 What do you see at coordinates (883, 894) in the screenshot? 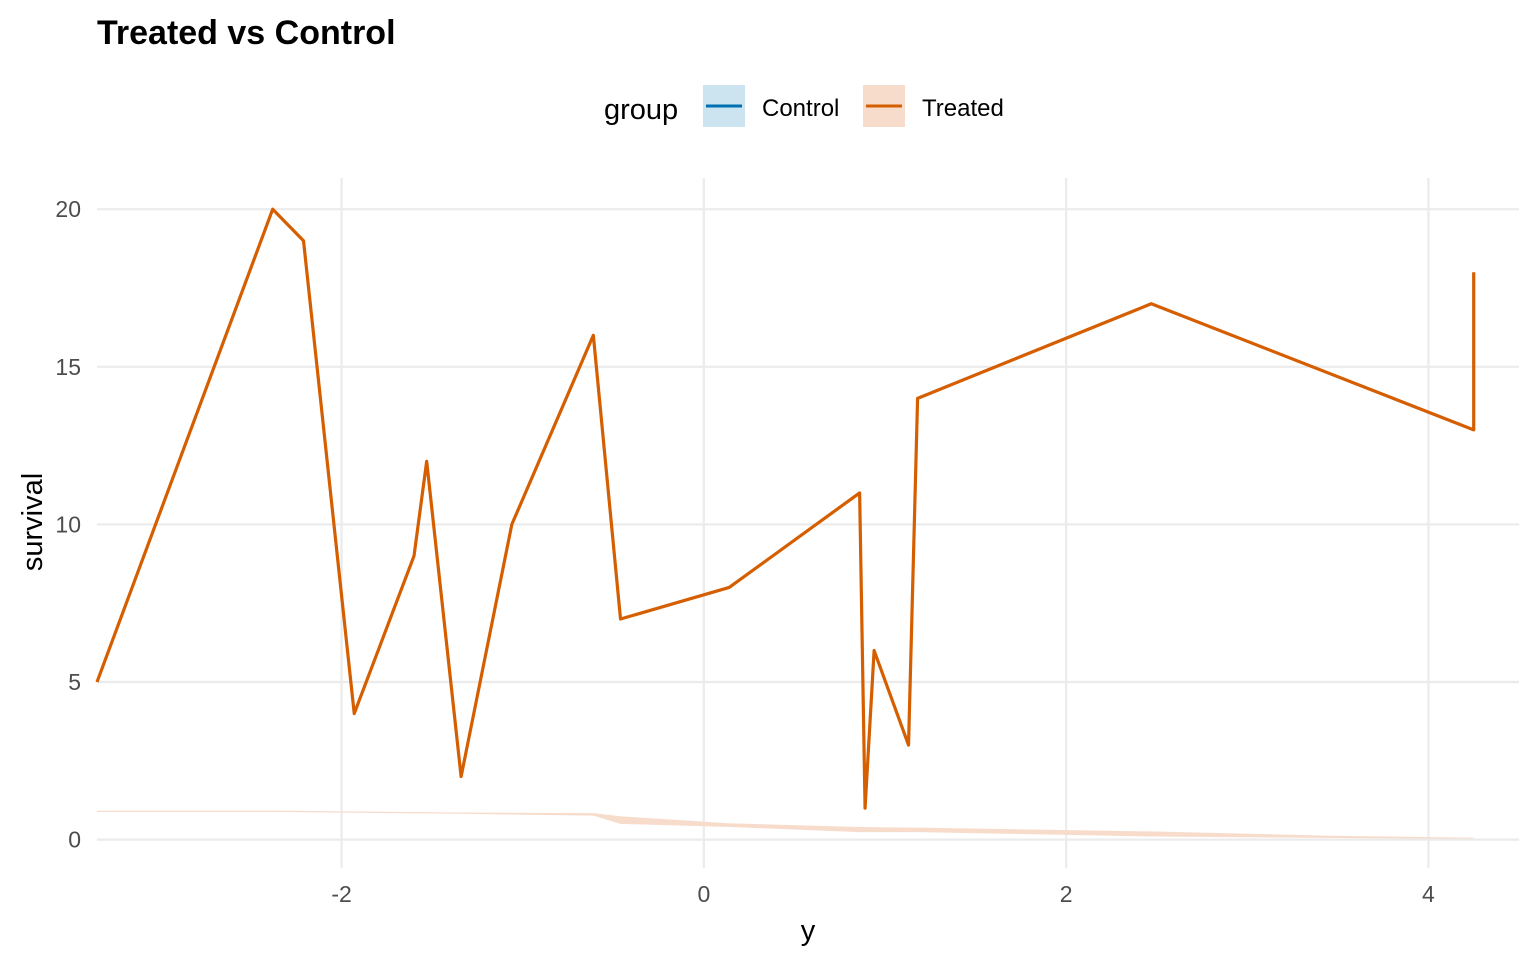
I see `x-axis-ticks: -2 0 2 4` at bounding box center [883, 894].